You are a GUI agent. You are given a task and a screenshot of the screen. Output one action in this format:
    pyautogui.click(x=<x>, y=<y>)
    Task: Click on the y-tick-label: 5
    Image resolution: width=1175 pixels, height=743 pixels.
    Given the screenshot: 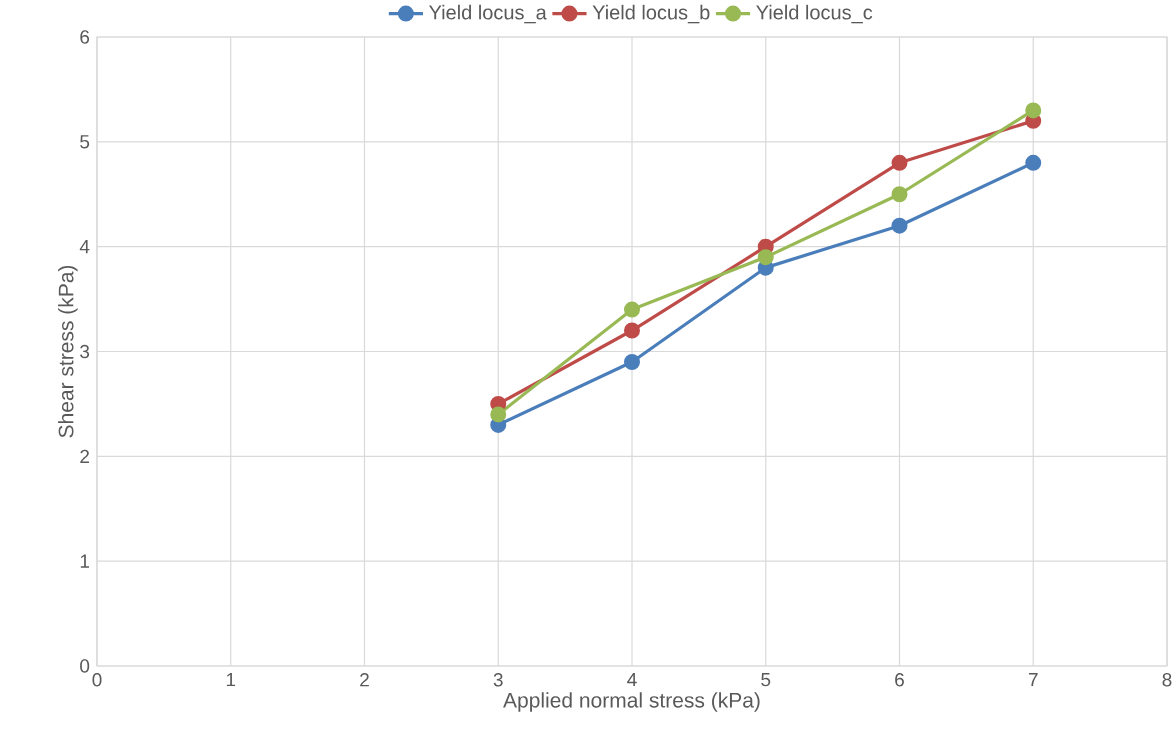 What is the action you would take?
    pyautogui.click(x=85, y=142)
    